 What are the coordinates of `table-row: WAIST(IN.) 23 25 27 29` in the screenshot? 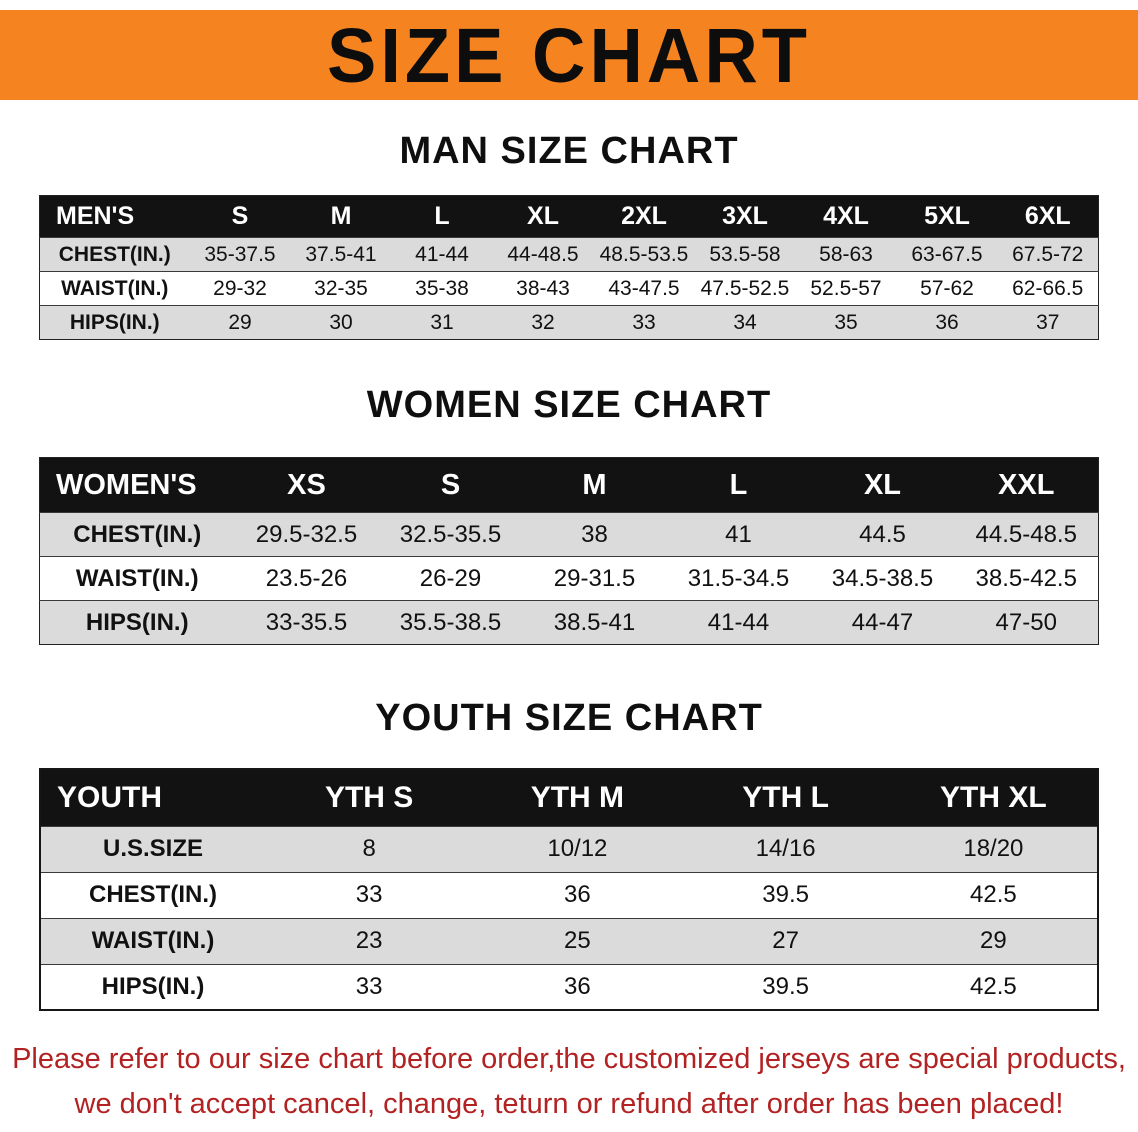 It's located at (569, 940).